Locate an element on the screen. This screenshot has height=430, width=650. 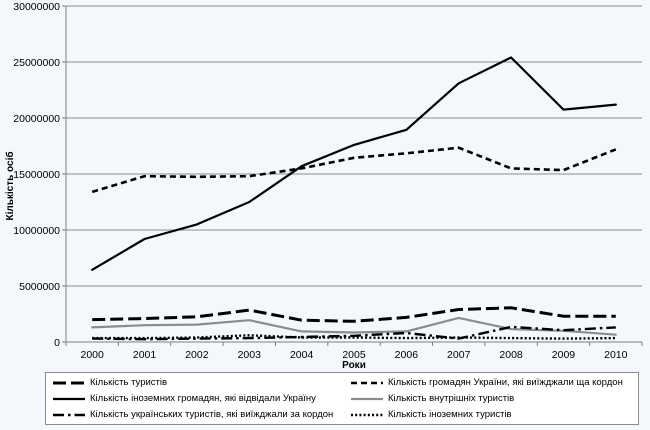
x-tick-label: 2003 is located at coordinates (250, 355).